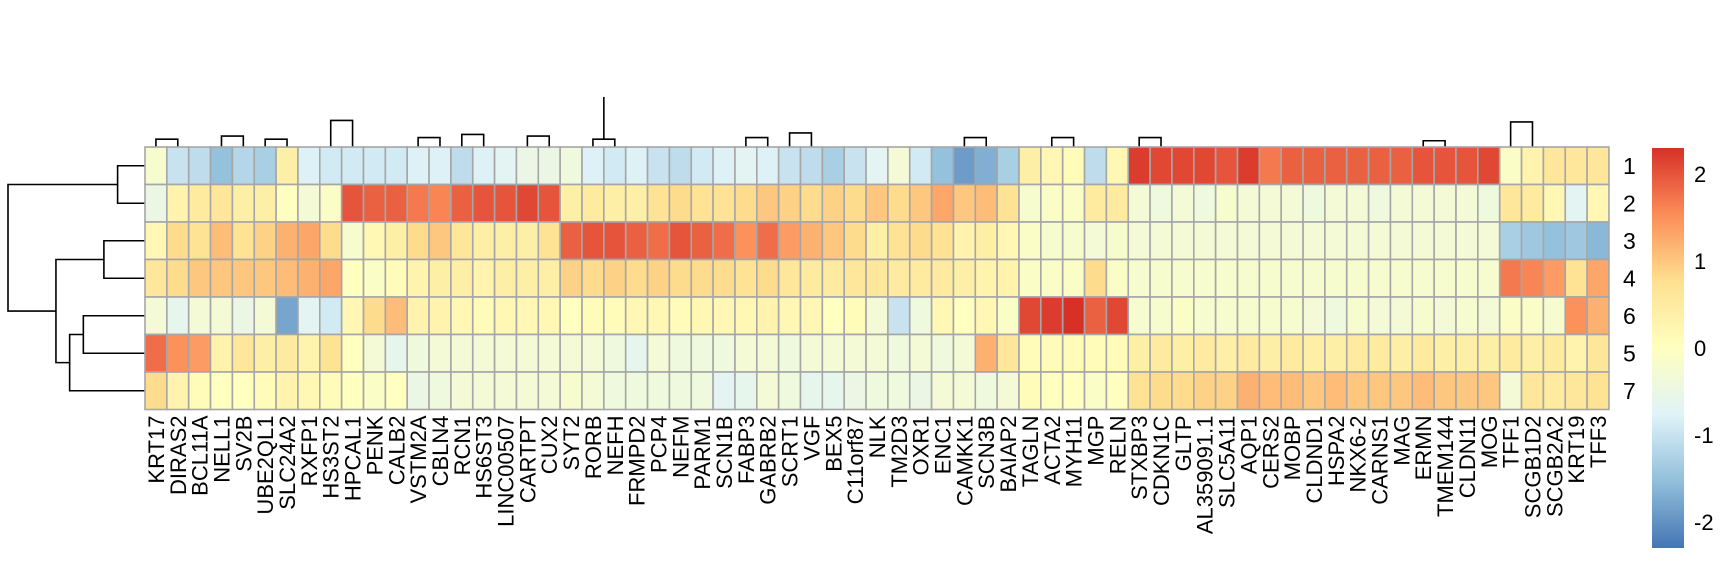  Describe the element at coordinates (440, 450) in the screenshot. I see `column-label: CBLN4` at that location.